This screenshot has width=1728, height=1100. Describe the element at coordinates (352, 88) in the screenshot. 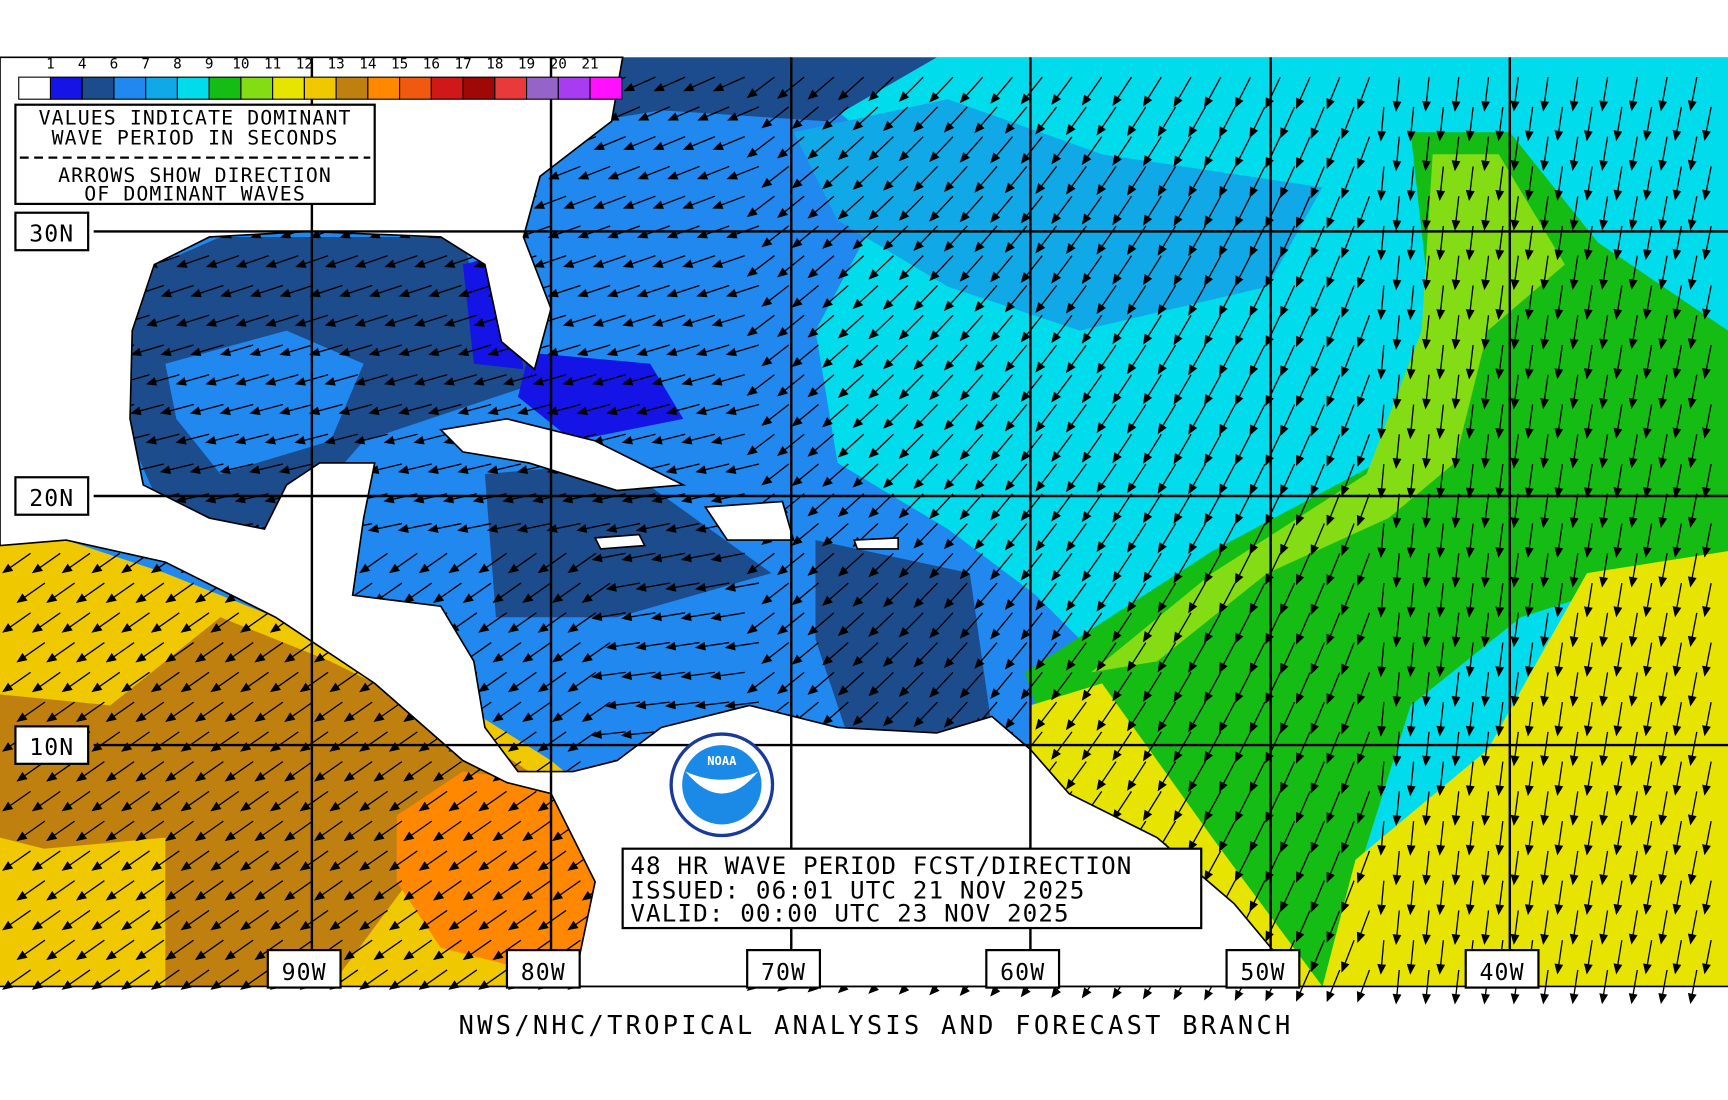

I see `legend-swatch` at that location.